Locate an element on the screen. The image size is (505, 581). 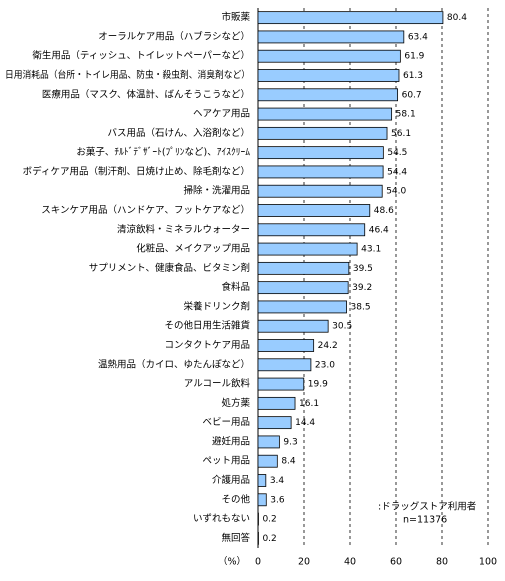
category-label: 市販薬 is located at coordinates (235, 17).